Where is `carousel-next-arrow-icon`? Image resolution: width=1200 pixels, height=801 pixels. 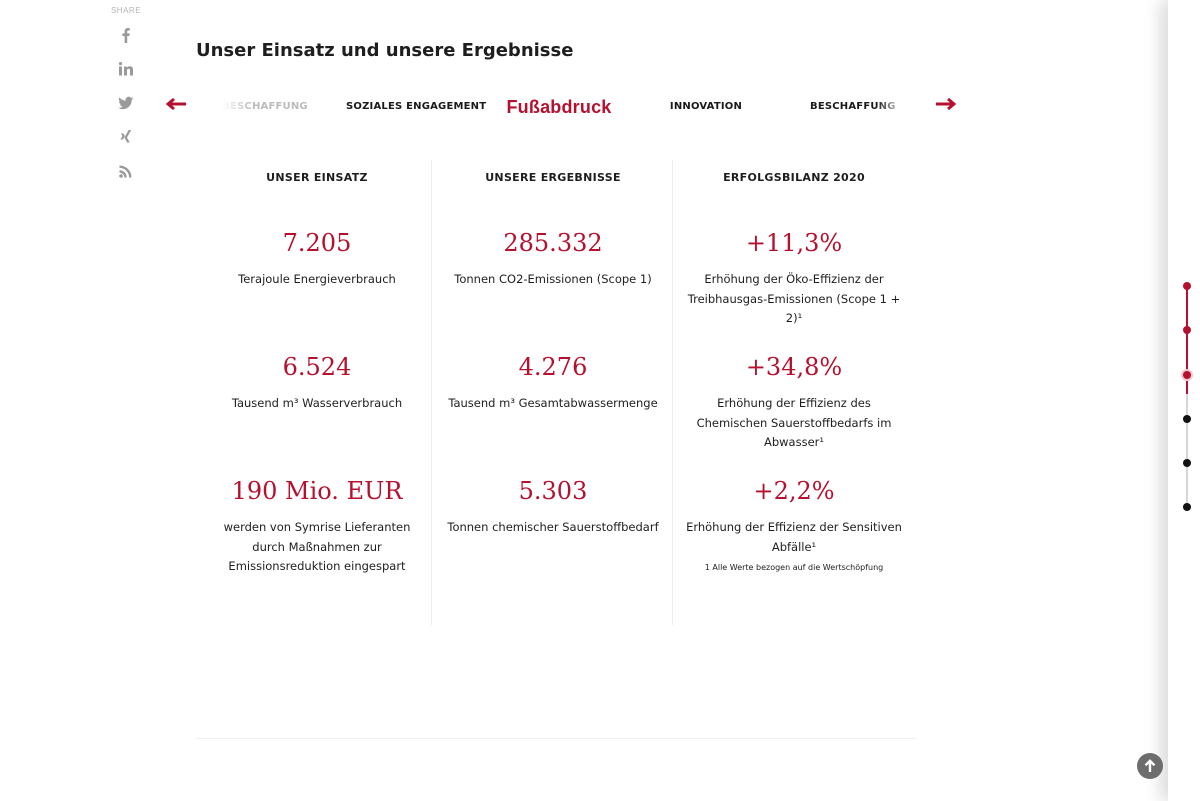 carousel-next-arrow-icon is located at coordinates (945, 104).